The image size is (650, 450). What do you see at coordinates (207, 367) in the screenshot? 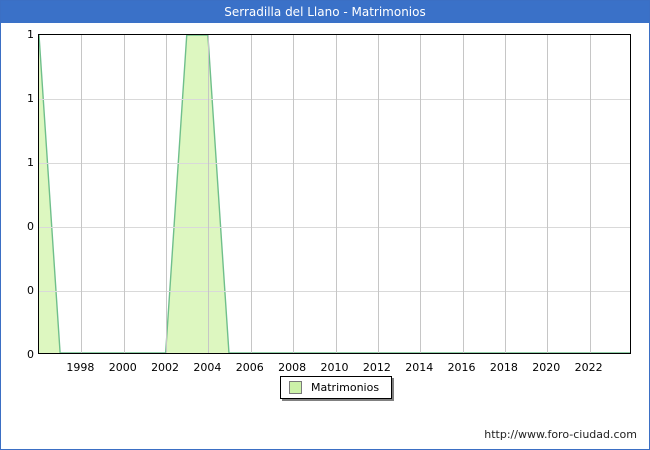
I see `x-axis-tick-label: 2004` at bounding box center [207, 367].